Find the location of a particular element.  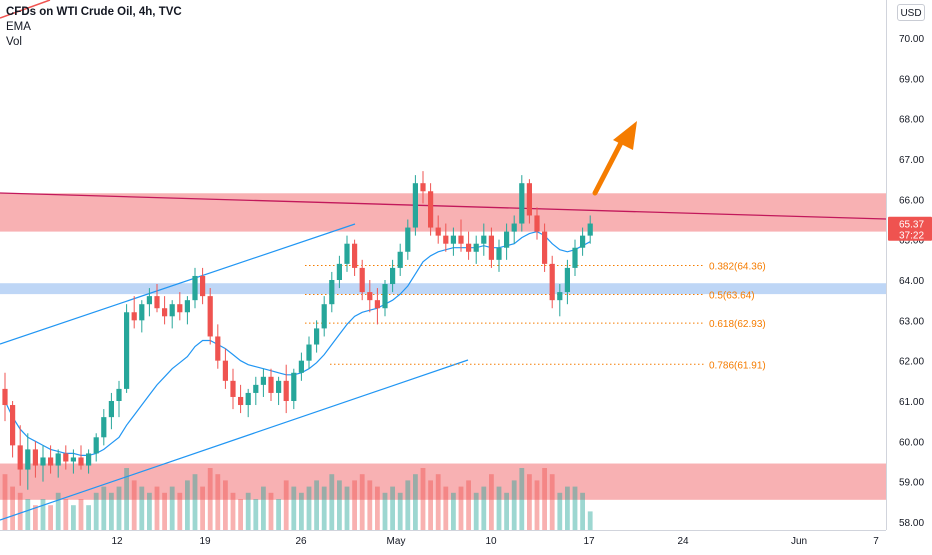

target-arrow-head is located at coordinates (625, 135).